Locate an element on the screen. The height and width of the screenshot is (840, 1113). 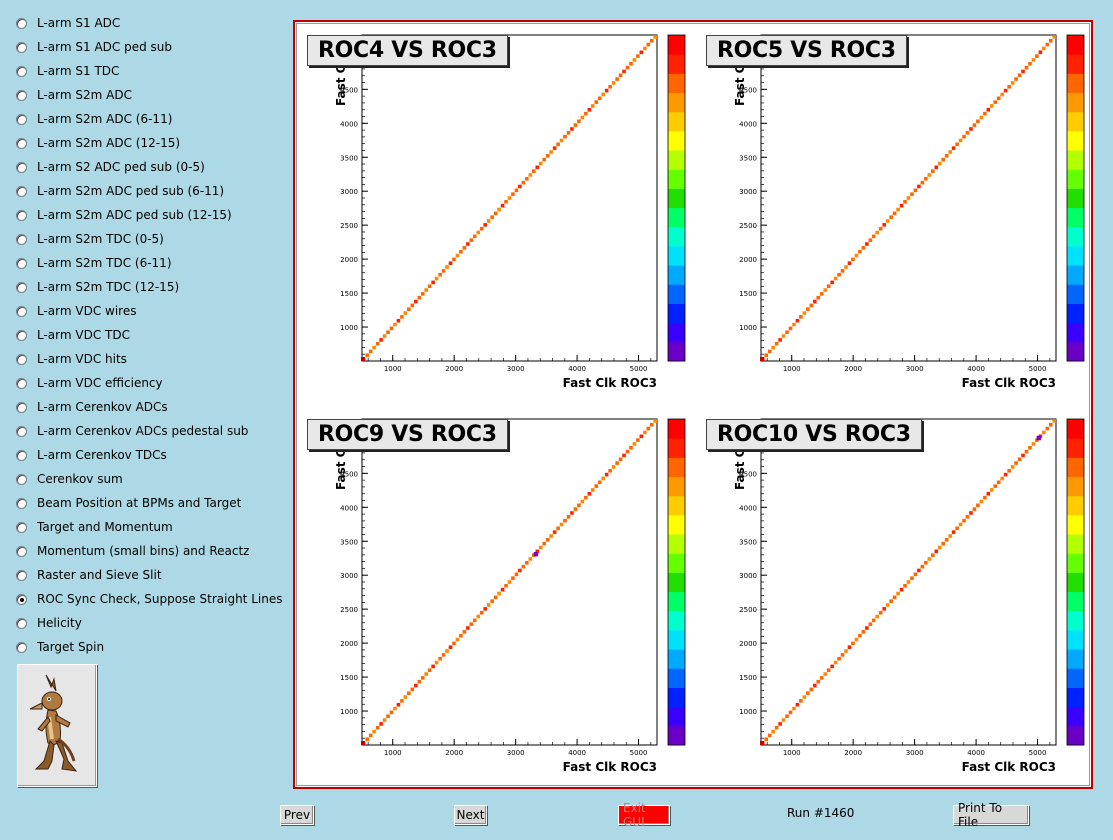
origin-bin is located at coordinates (363, 743).